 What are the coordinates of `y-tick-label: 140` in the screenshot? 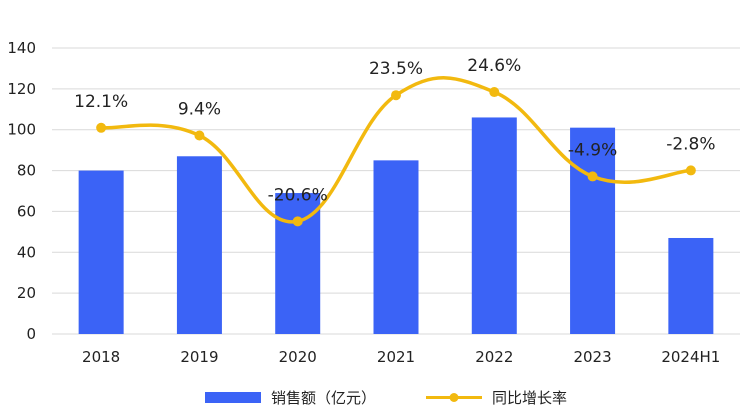 It's located at (21, 48).